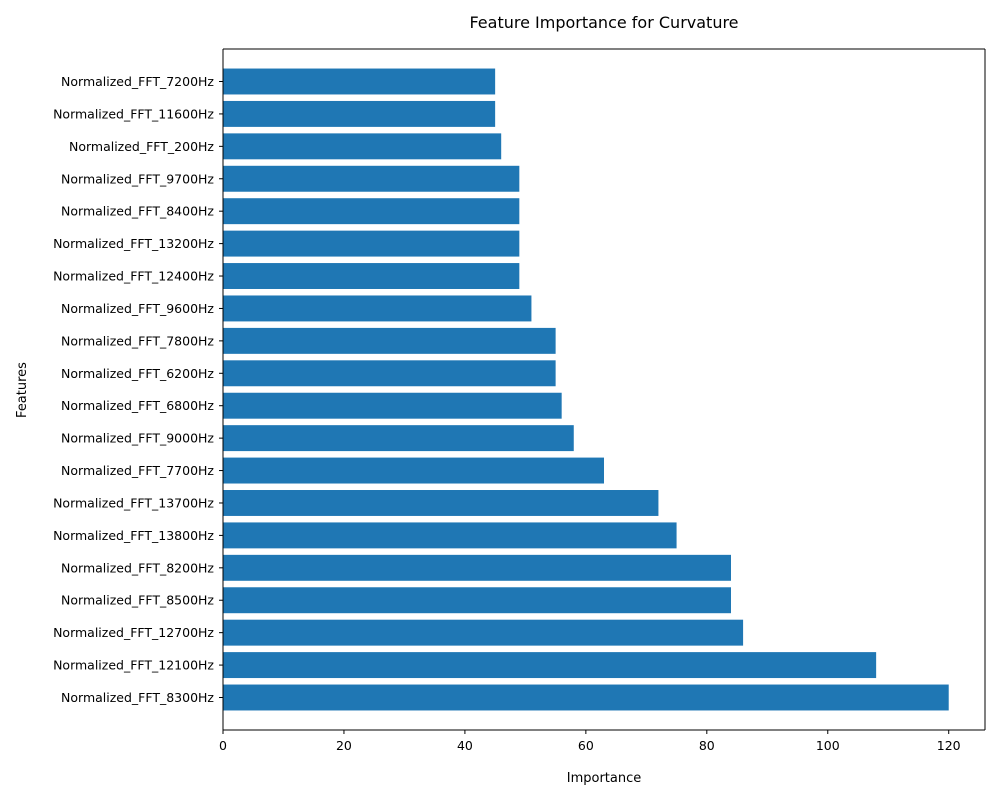 This screenshot has width=1000, height=804. I want to click on x-tick-label: 0, so click(223, 745).